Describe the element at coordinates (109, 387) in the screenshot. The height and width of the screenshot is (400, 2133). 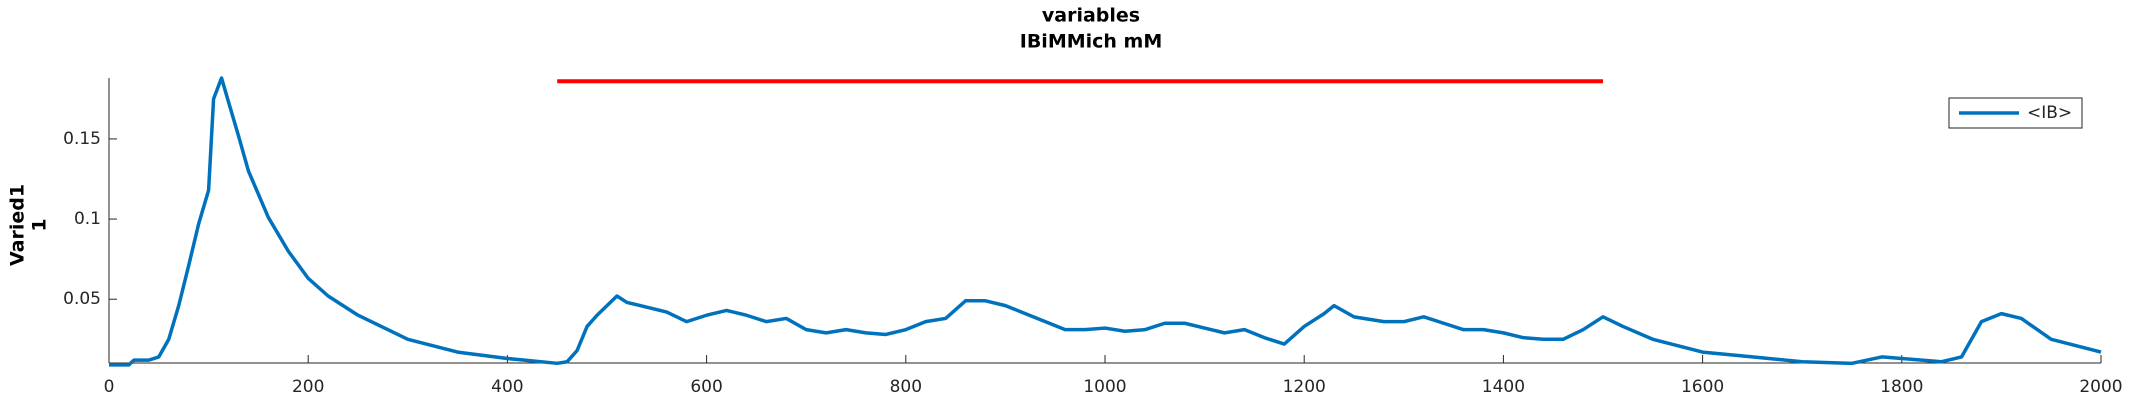
I see `x-tick-label: 0` at that location.